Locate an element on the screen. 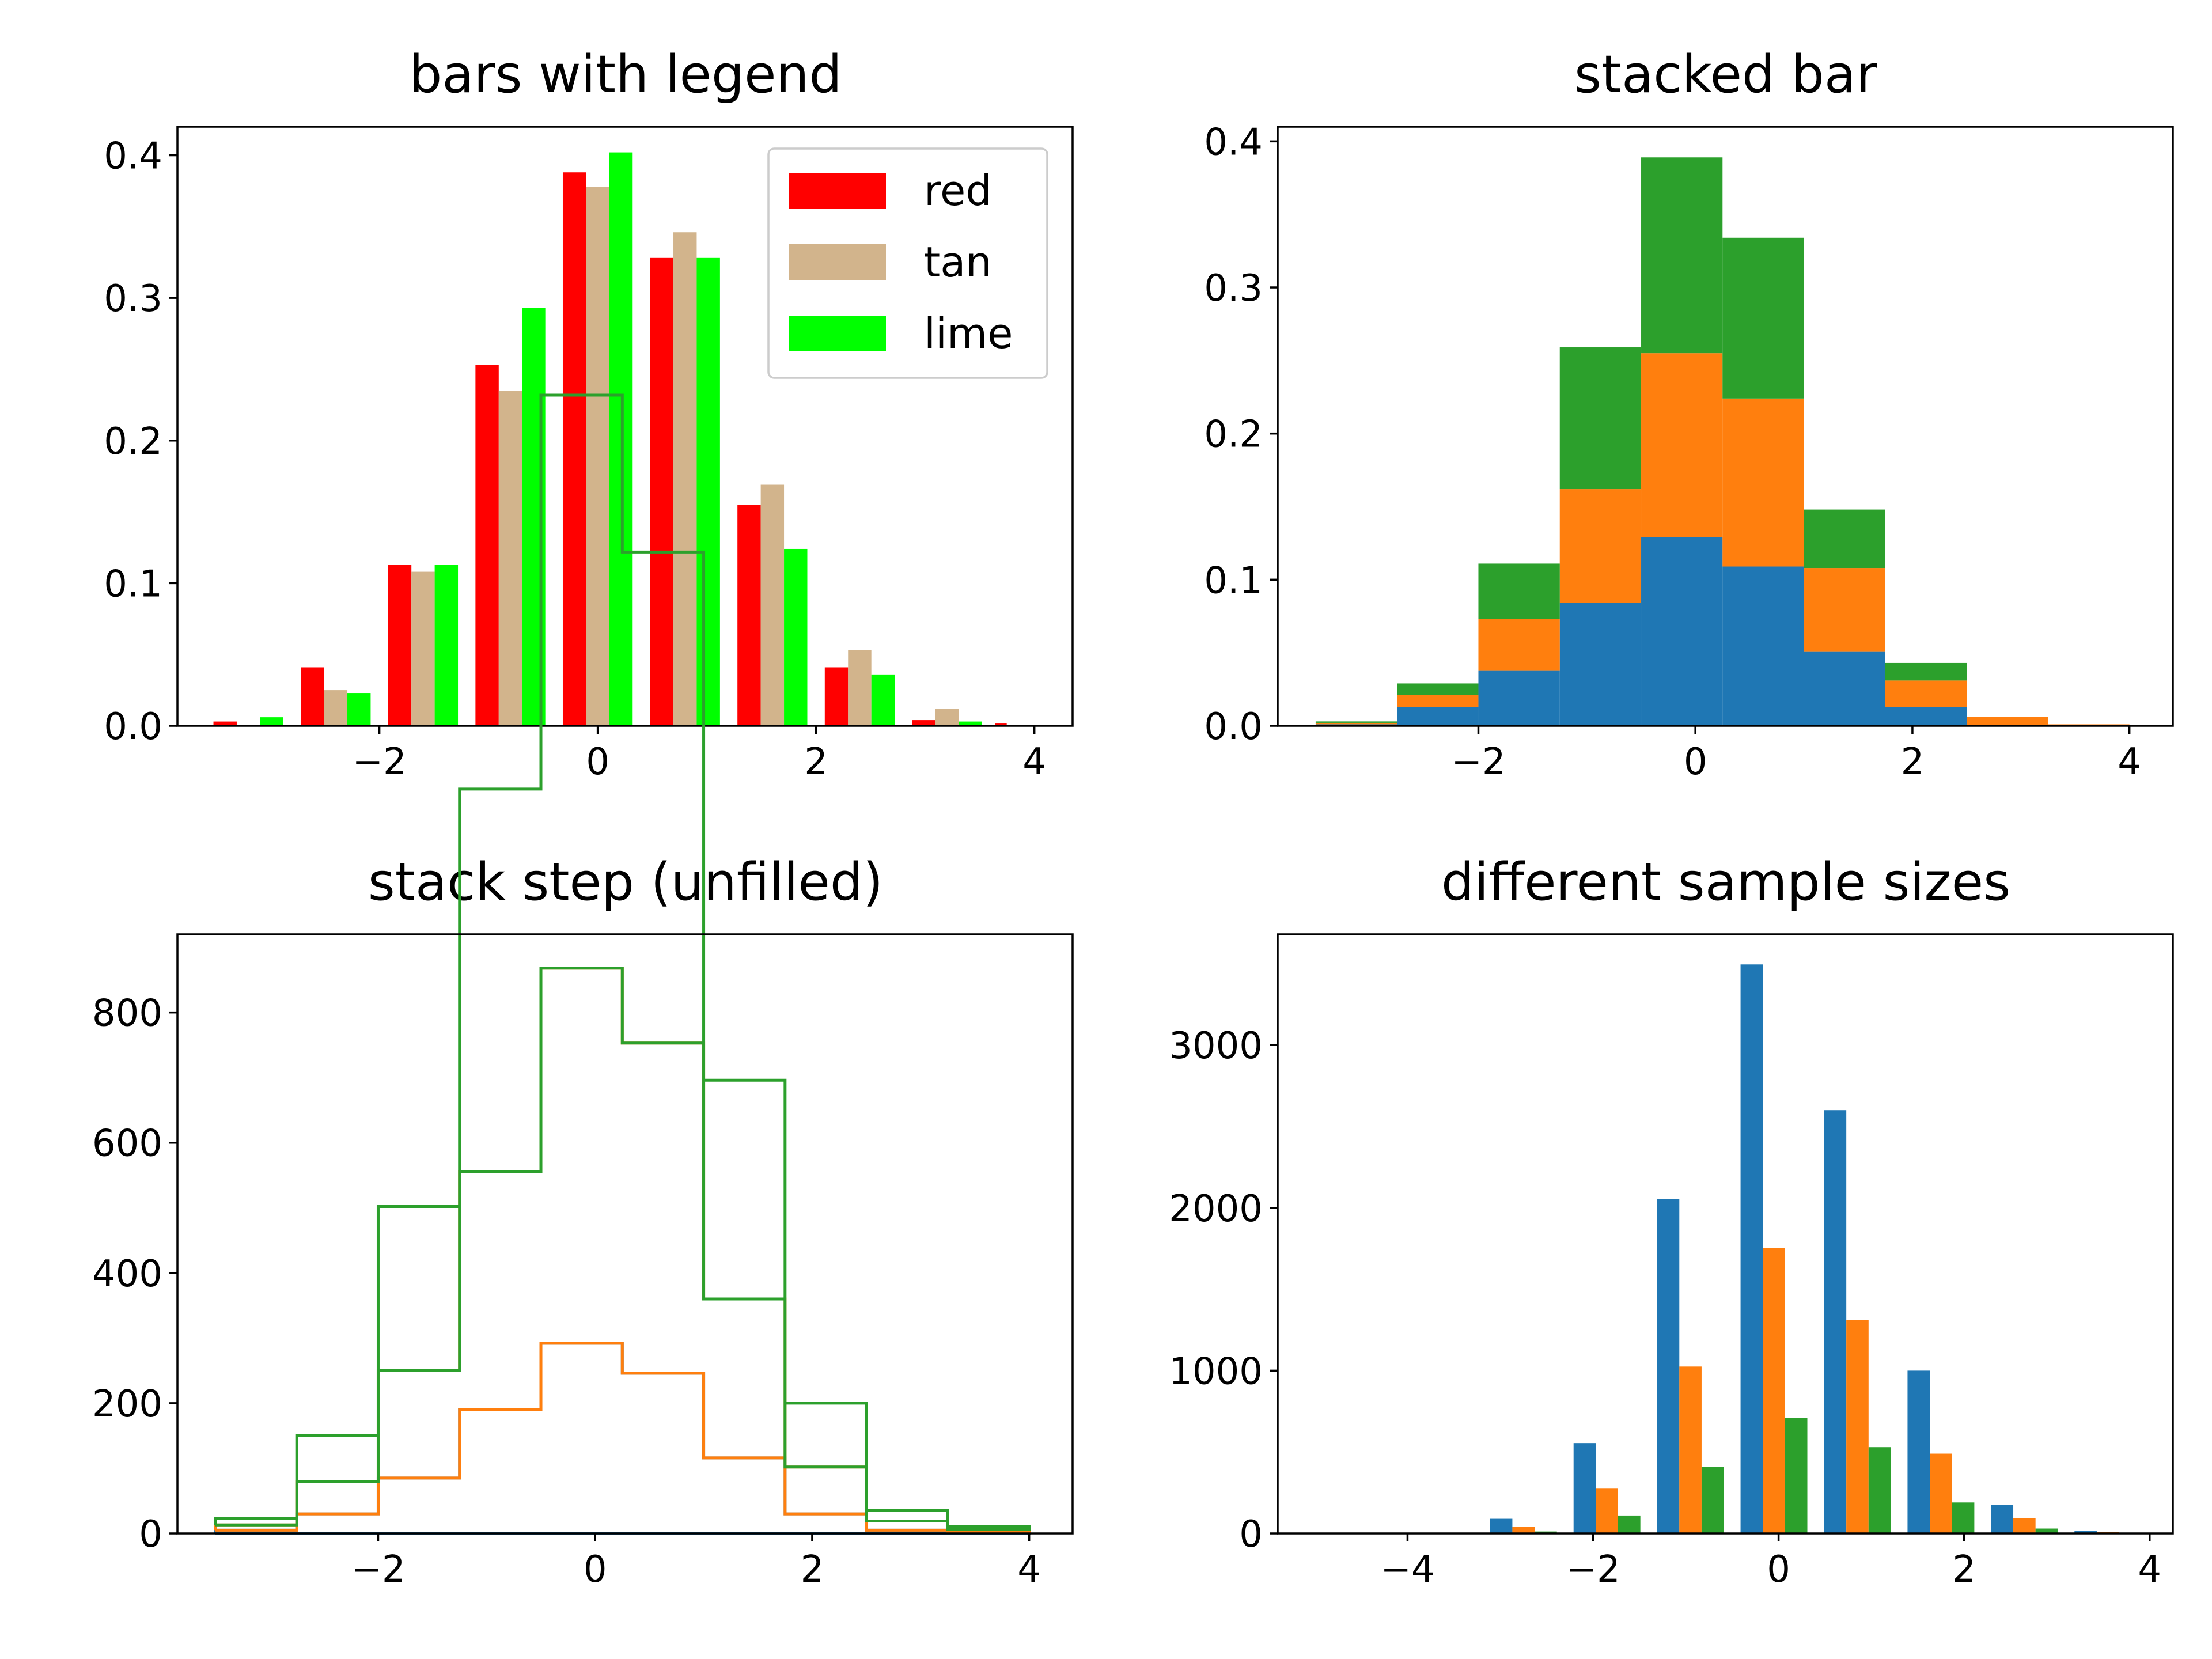 The height and width of the screenshot is (1659, 2212). y-tick-label: 3000 is located at coordinates (1216, 1046).